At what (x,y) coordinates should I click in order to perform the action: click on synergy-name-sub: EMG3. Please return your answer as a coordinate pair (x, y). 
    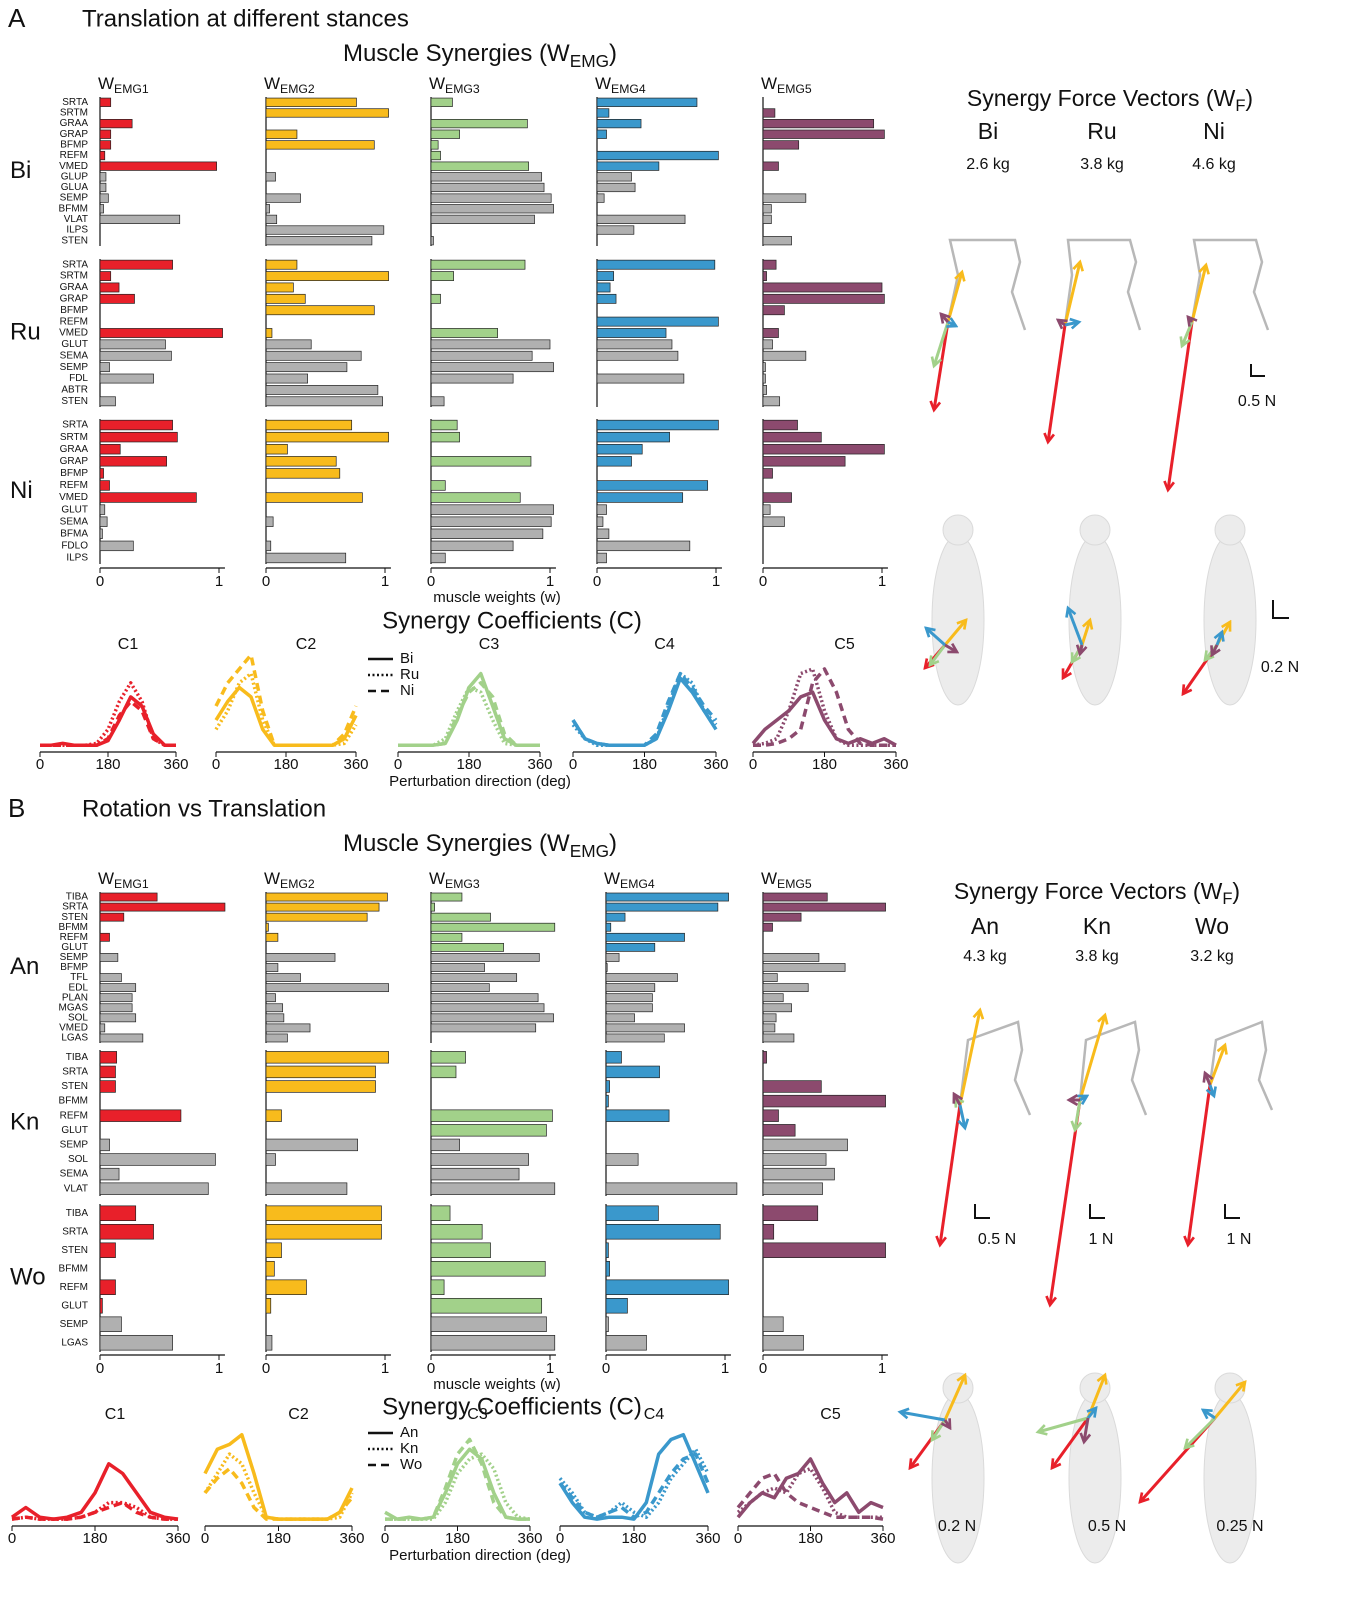
    Looking at the image, I should click on (462, 89).